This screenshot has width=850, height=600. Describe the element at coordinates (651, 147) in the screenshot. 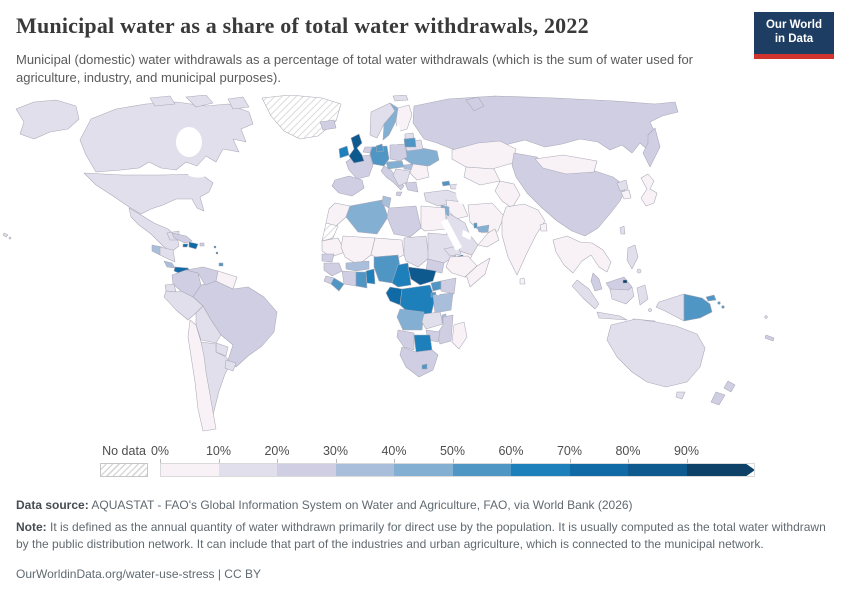

I see `region-russia-kamchatka` at that location.